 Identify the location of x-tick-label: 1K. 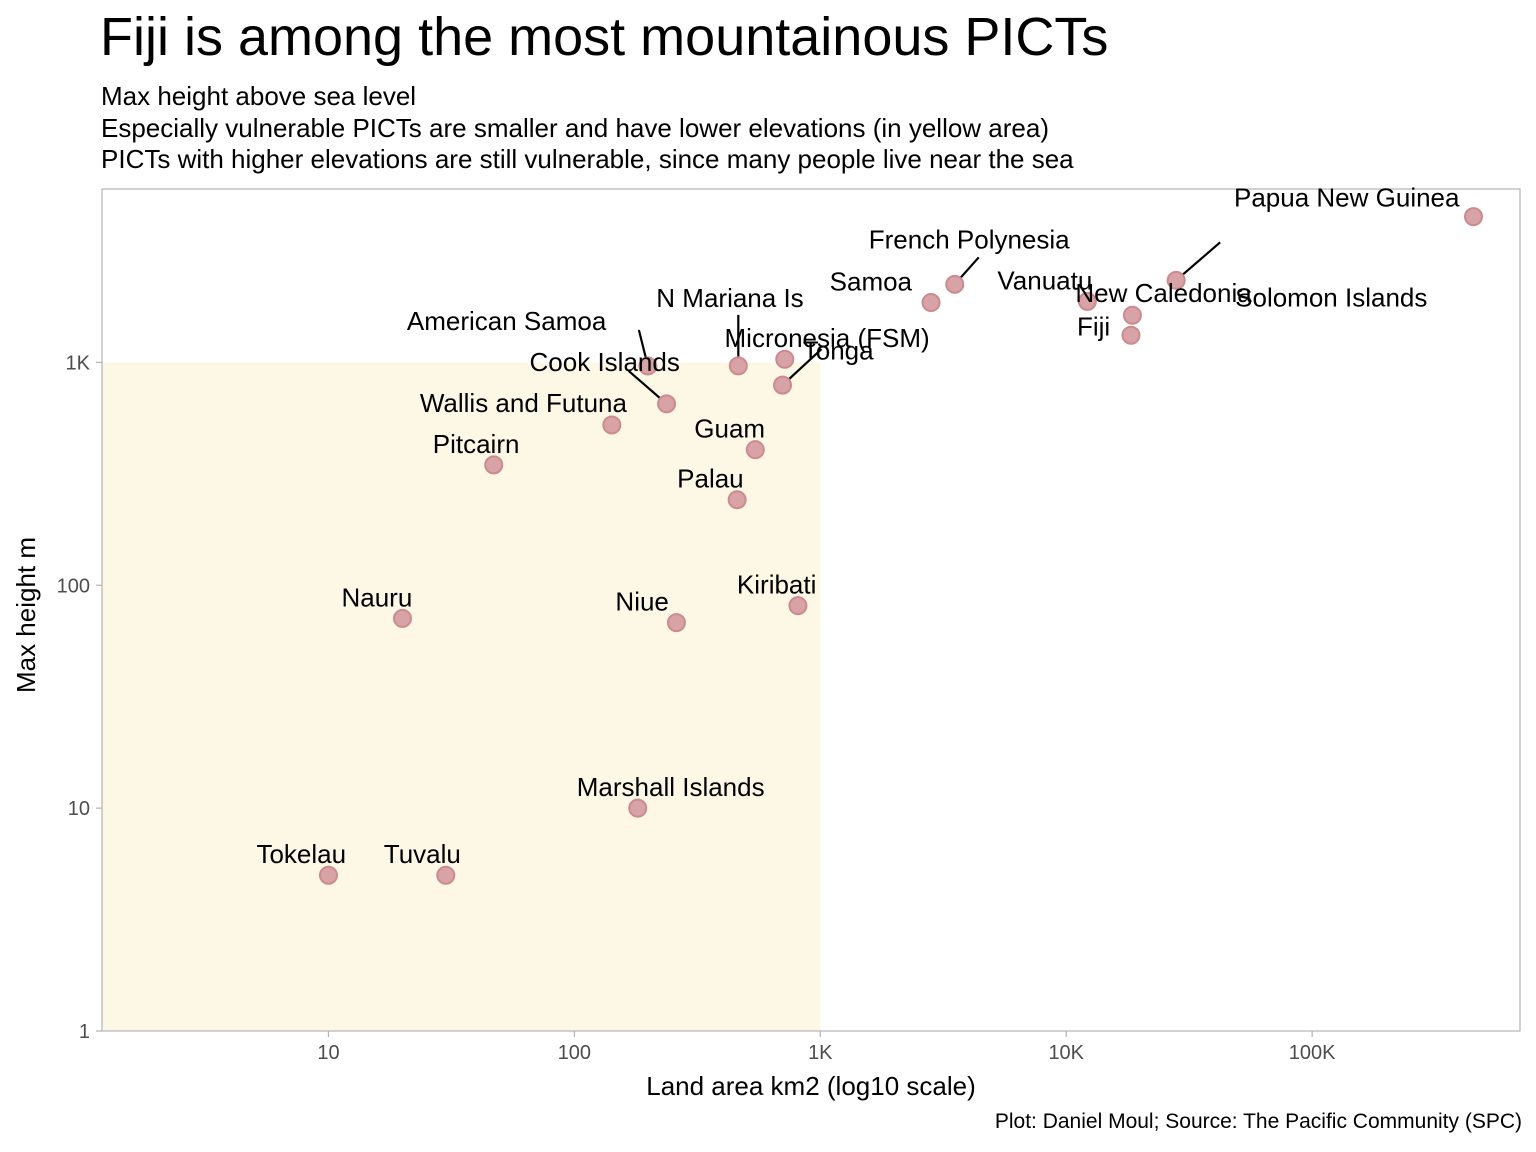
(820, 1053).